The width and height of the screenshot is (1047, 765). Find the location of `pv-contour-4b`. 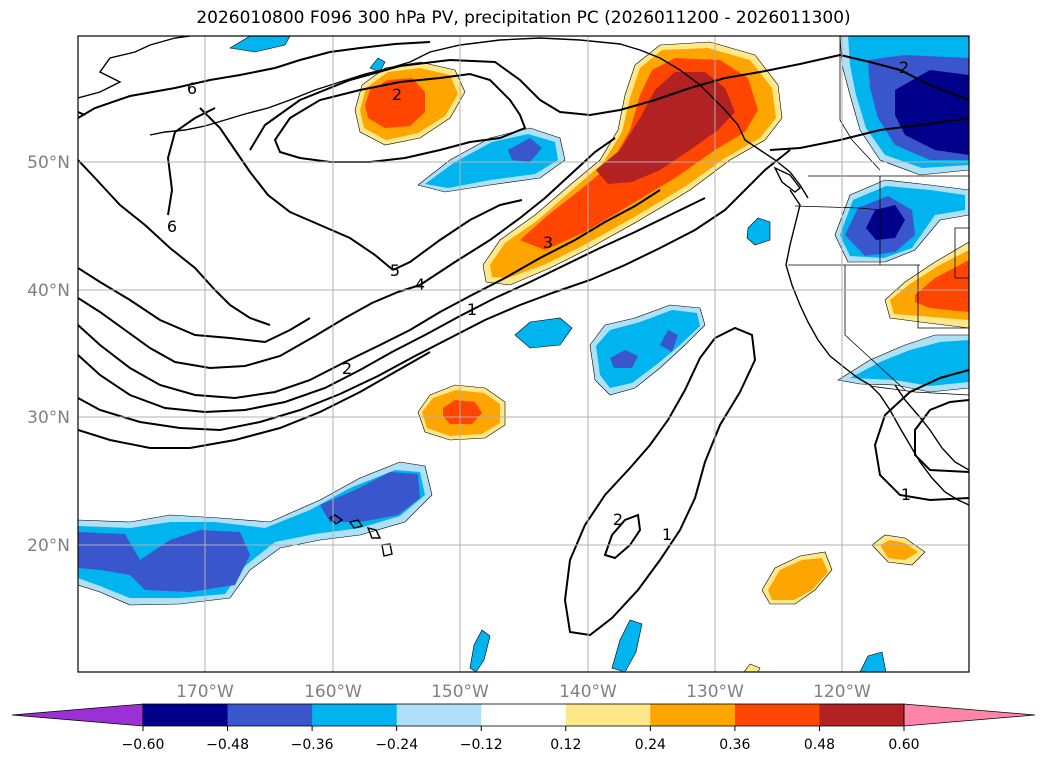

pv-contour-4b is located at coordinates (517, 211).